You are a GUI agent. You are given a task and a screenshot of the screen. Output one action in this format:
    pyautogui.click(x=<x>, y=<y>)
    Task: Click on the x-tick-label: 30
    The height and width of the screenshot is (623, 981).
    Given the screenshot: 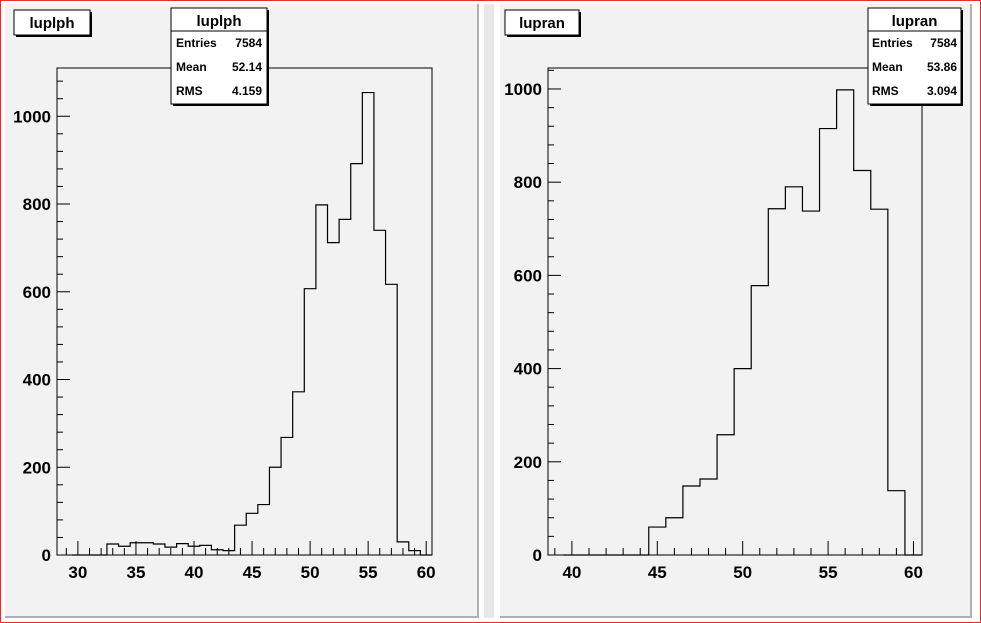 What is the action you would take?
    pyautogui.click(x=77, y=572)
    